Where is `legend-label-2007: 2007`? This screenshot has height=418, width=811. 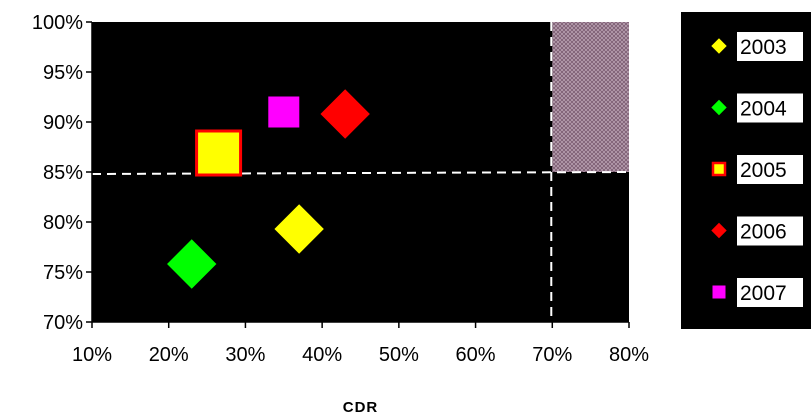
legend-label-2007: 2007 is located at coordinates (763, 293).